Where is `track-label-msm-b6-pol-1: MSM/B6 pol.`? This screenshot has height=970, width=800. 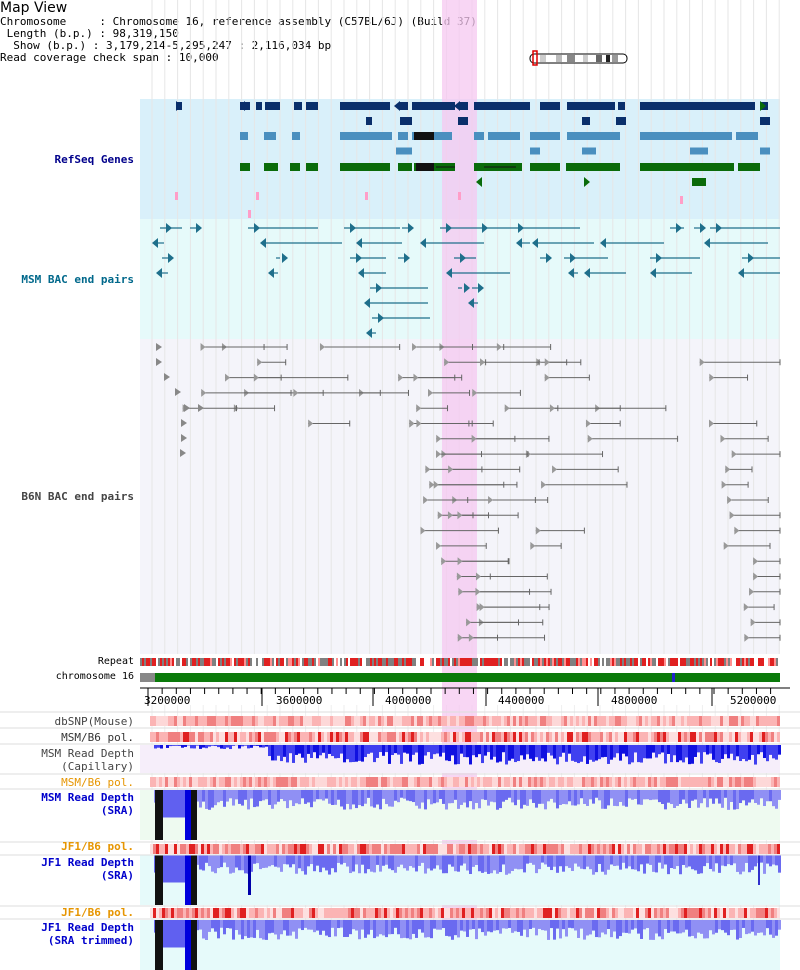 track-label-msm-b6-pol-1: MSM/B6 pol. is located at coordinates (97, 737).